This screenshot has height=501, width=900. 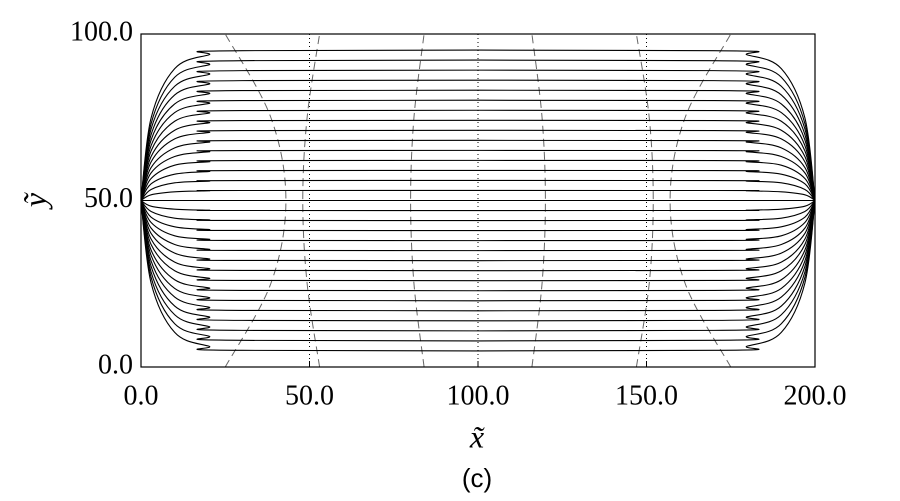 I want to click on y-tick-label: 50.0, so click(x=108, y=198).